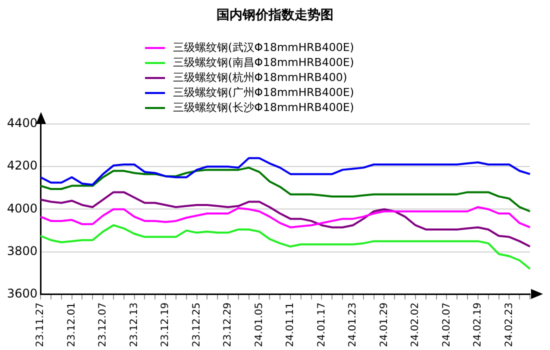  Describe the element at coordinates (72, 324) in the screenshot. I see `x-tick-label: 23.12.01` at that location.